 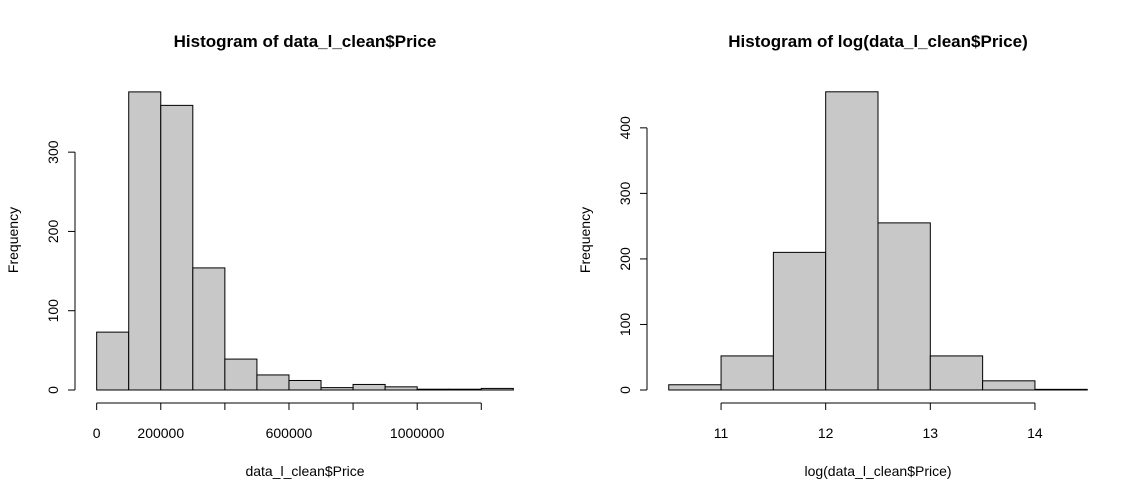 What do you see at coordinates (826, 433) in the screenshot?
I see `x-tick-label: 12` at bounding box center [826, 433].